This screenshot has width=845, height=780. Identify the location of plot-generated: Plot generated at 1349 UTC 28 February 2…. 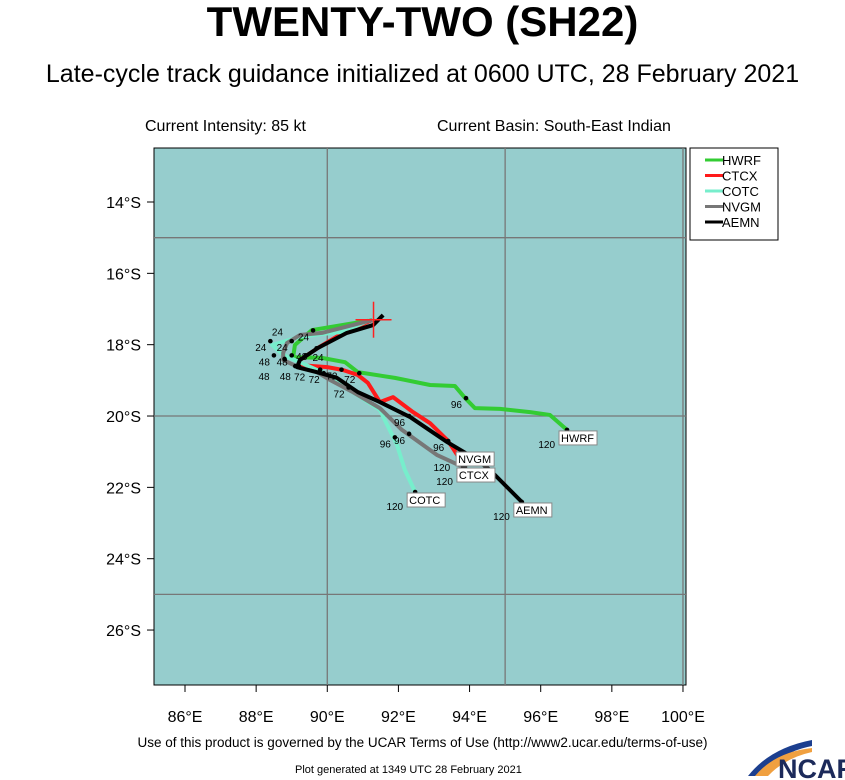
(408, 770).